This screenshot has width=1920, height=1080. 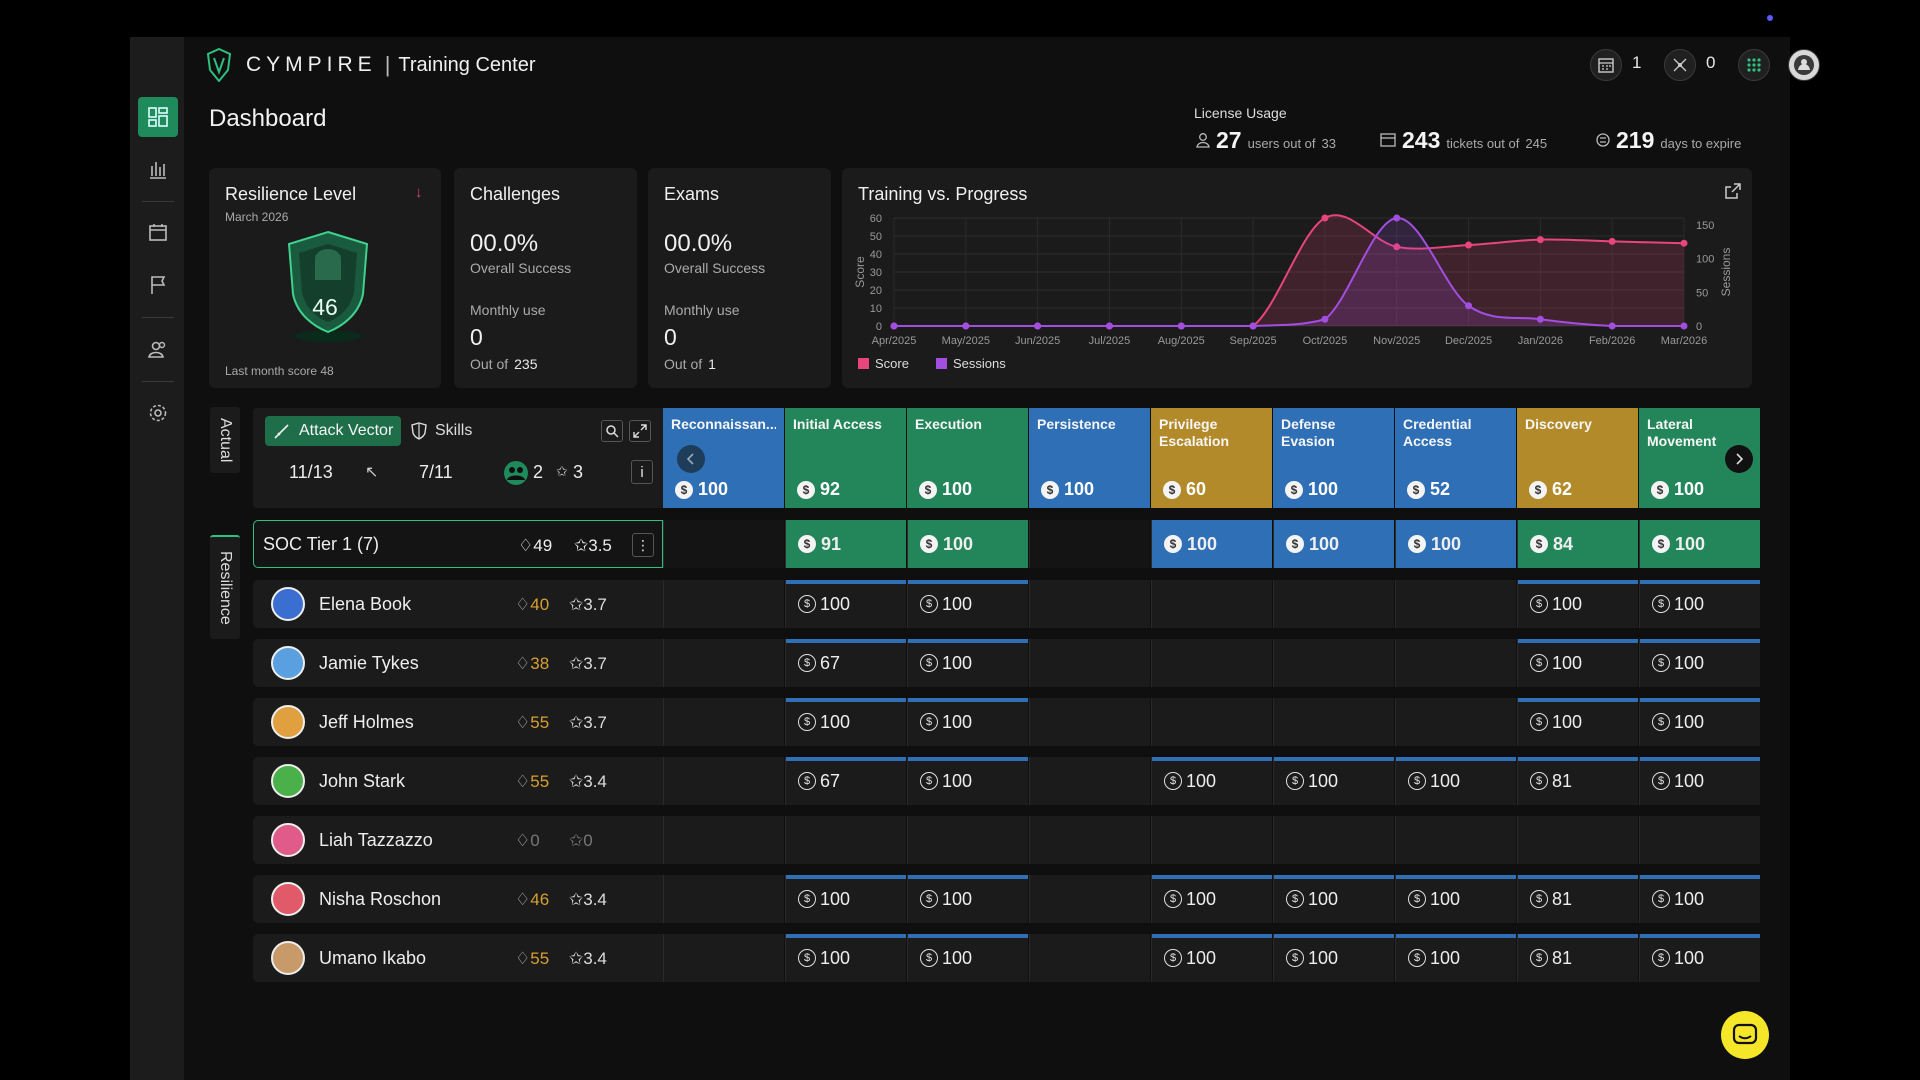 I want to click on tab-resilience: Resilience, so click(x=225, y=587).